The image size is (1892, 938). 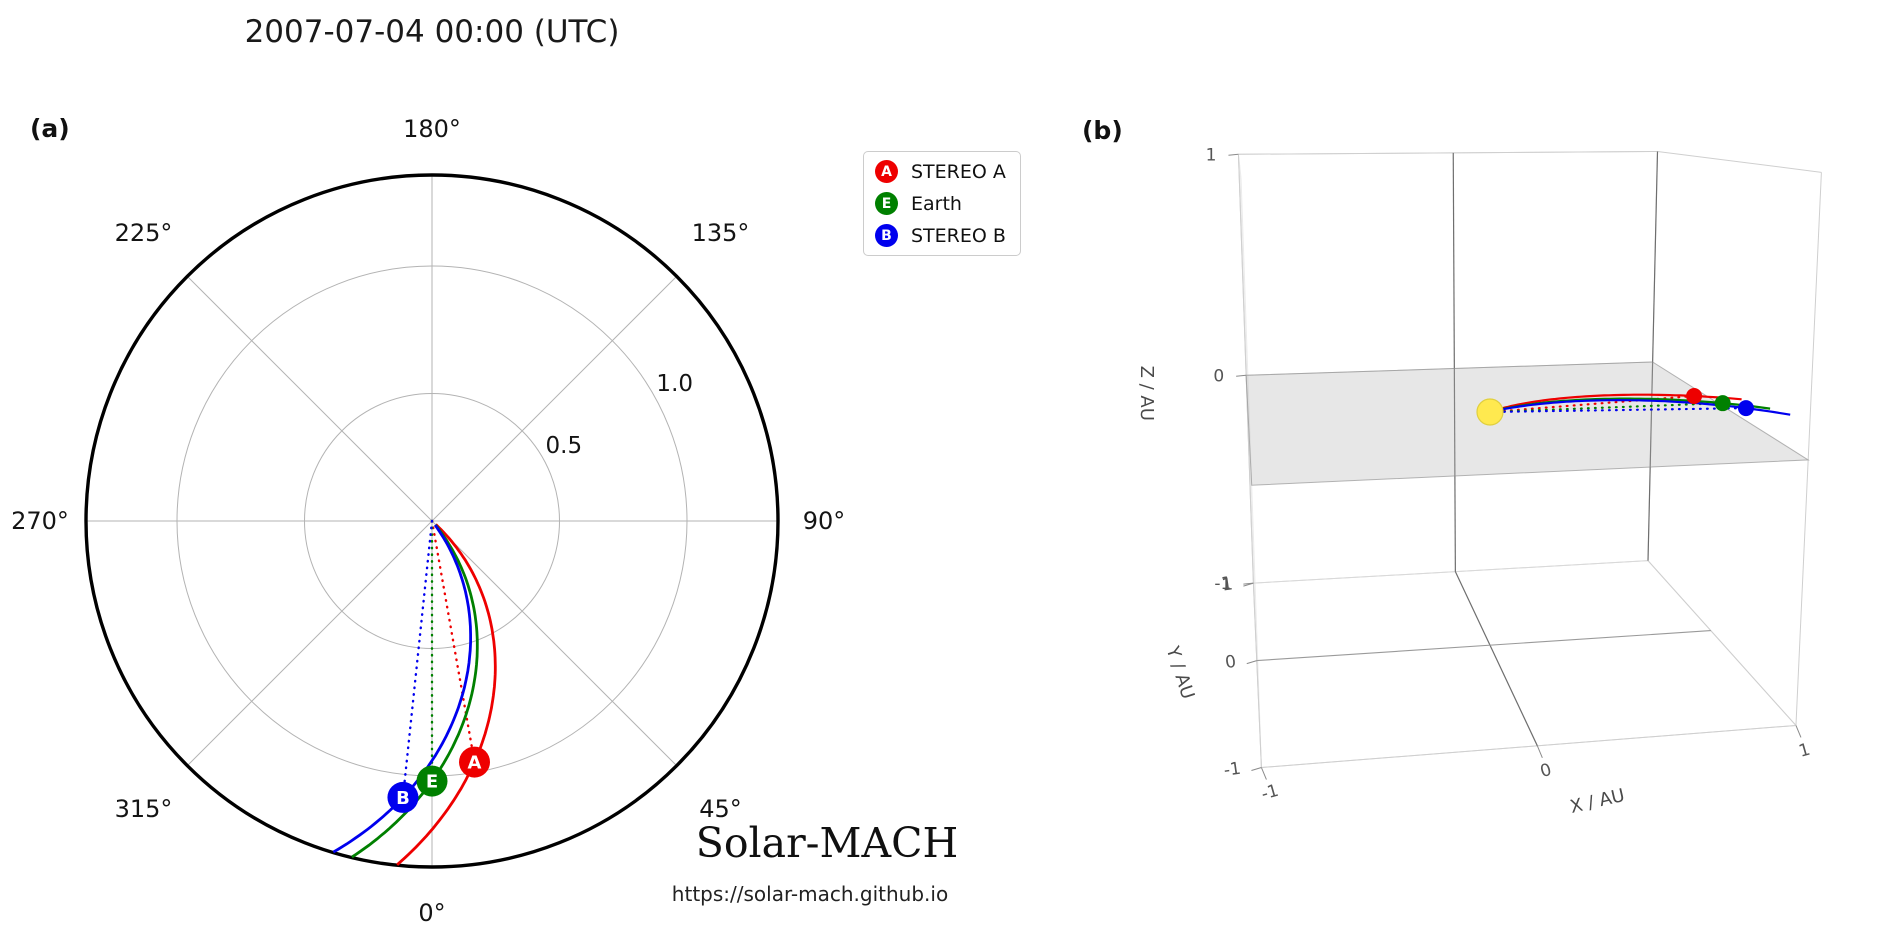 I want to click on stereo-a-direct-dotted-line-3d, so click(x=1592, y=404).